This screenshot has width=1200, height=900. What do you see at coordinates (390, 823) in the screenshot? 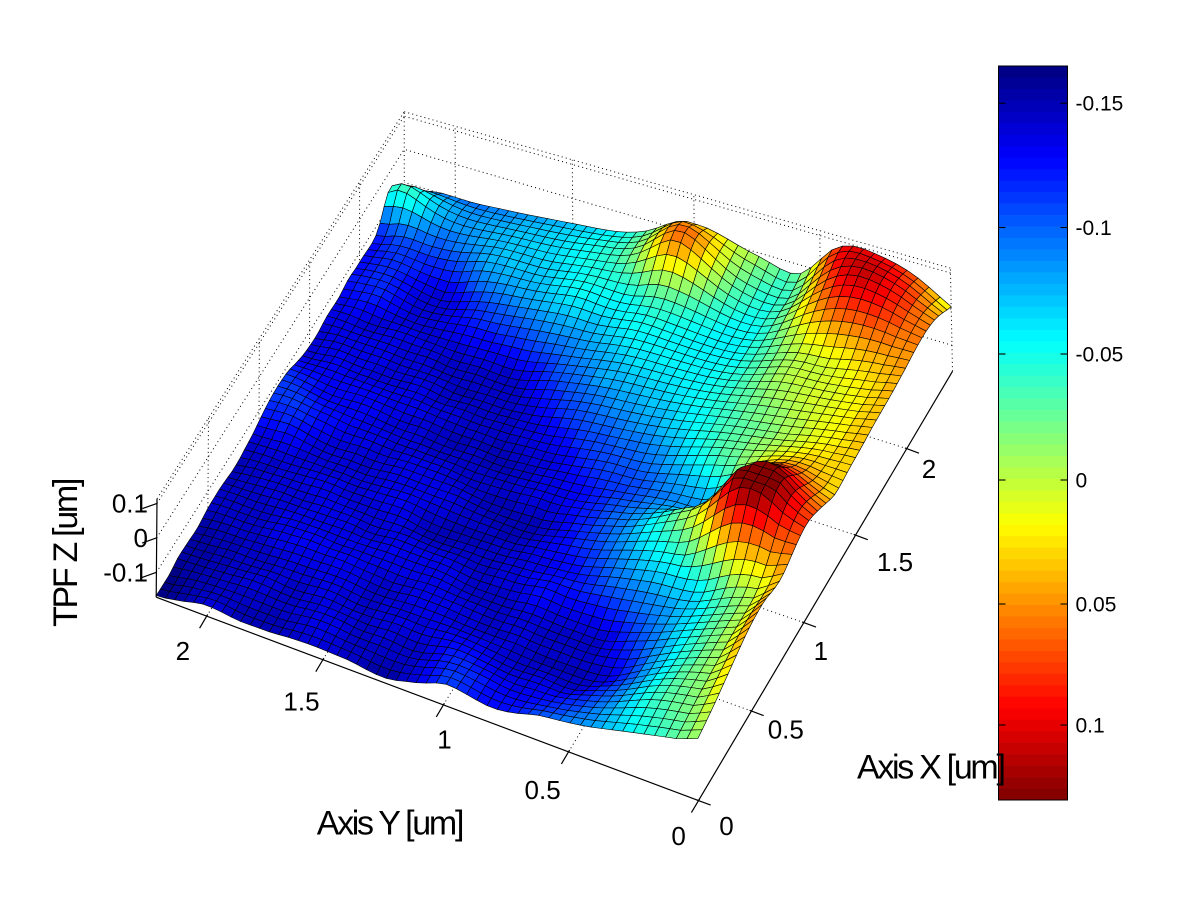
I see `svg-text: Axis Y [um]` at bounding box center [390, 823].